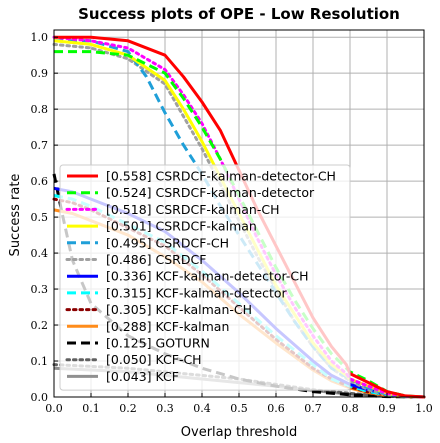  I want to click on x-tick-label: 0.8, so click(350, 408).